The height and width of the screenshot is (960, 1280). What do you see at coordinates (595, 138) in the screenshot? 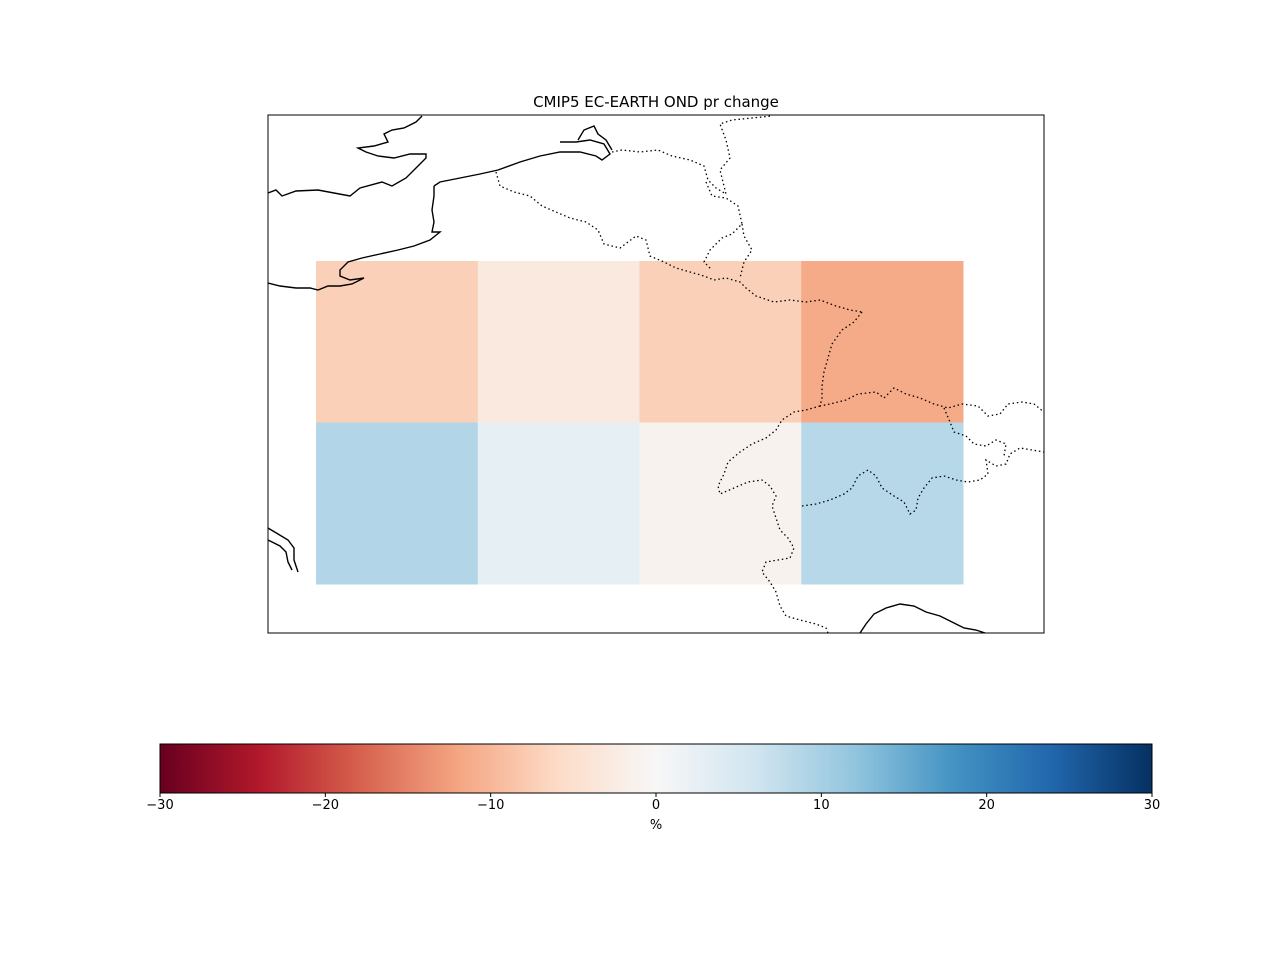
I see `coastline-estuary` at bounding box center [595, 138].